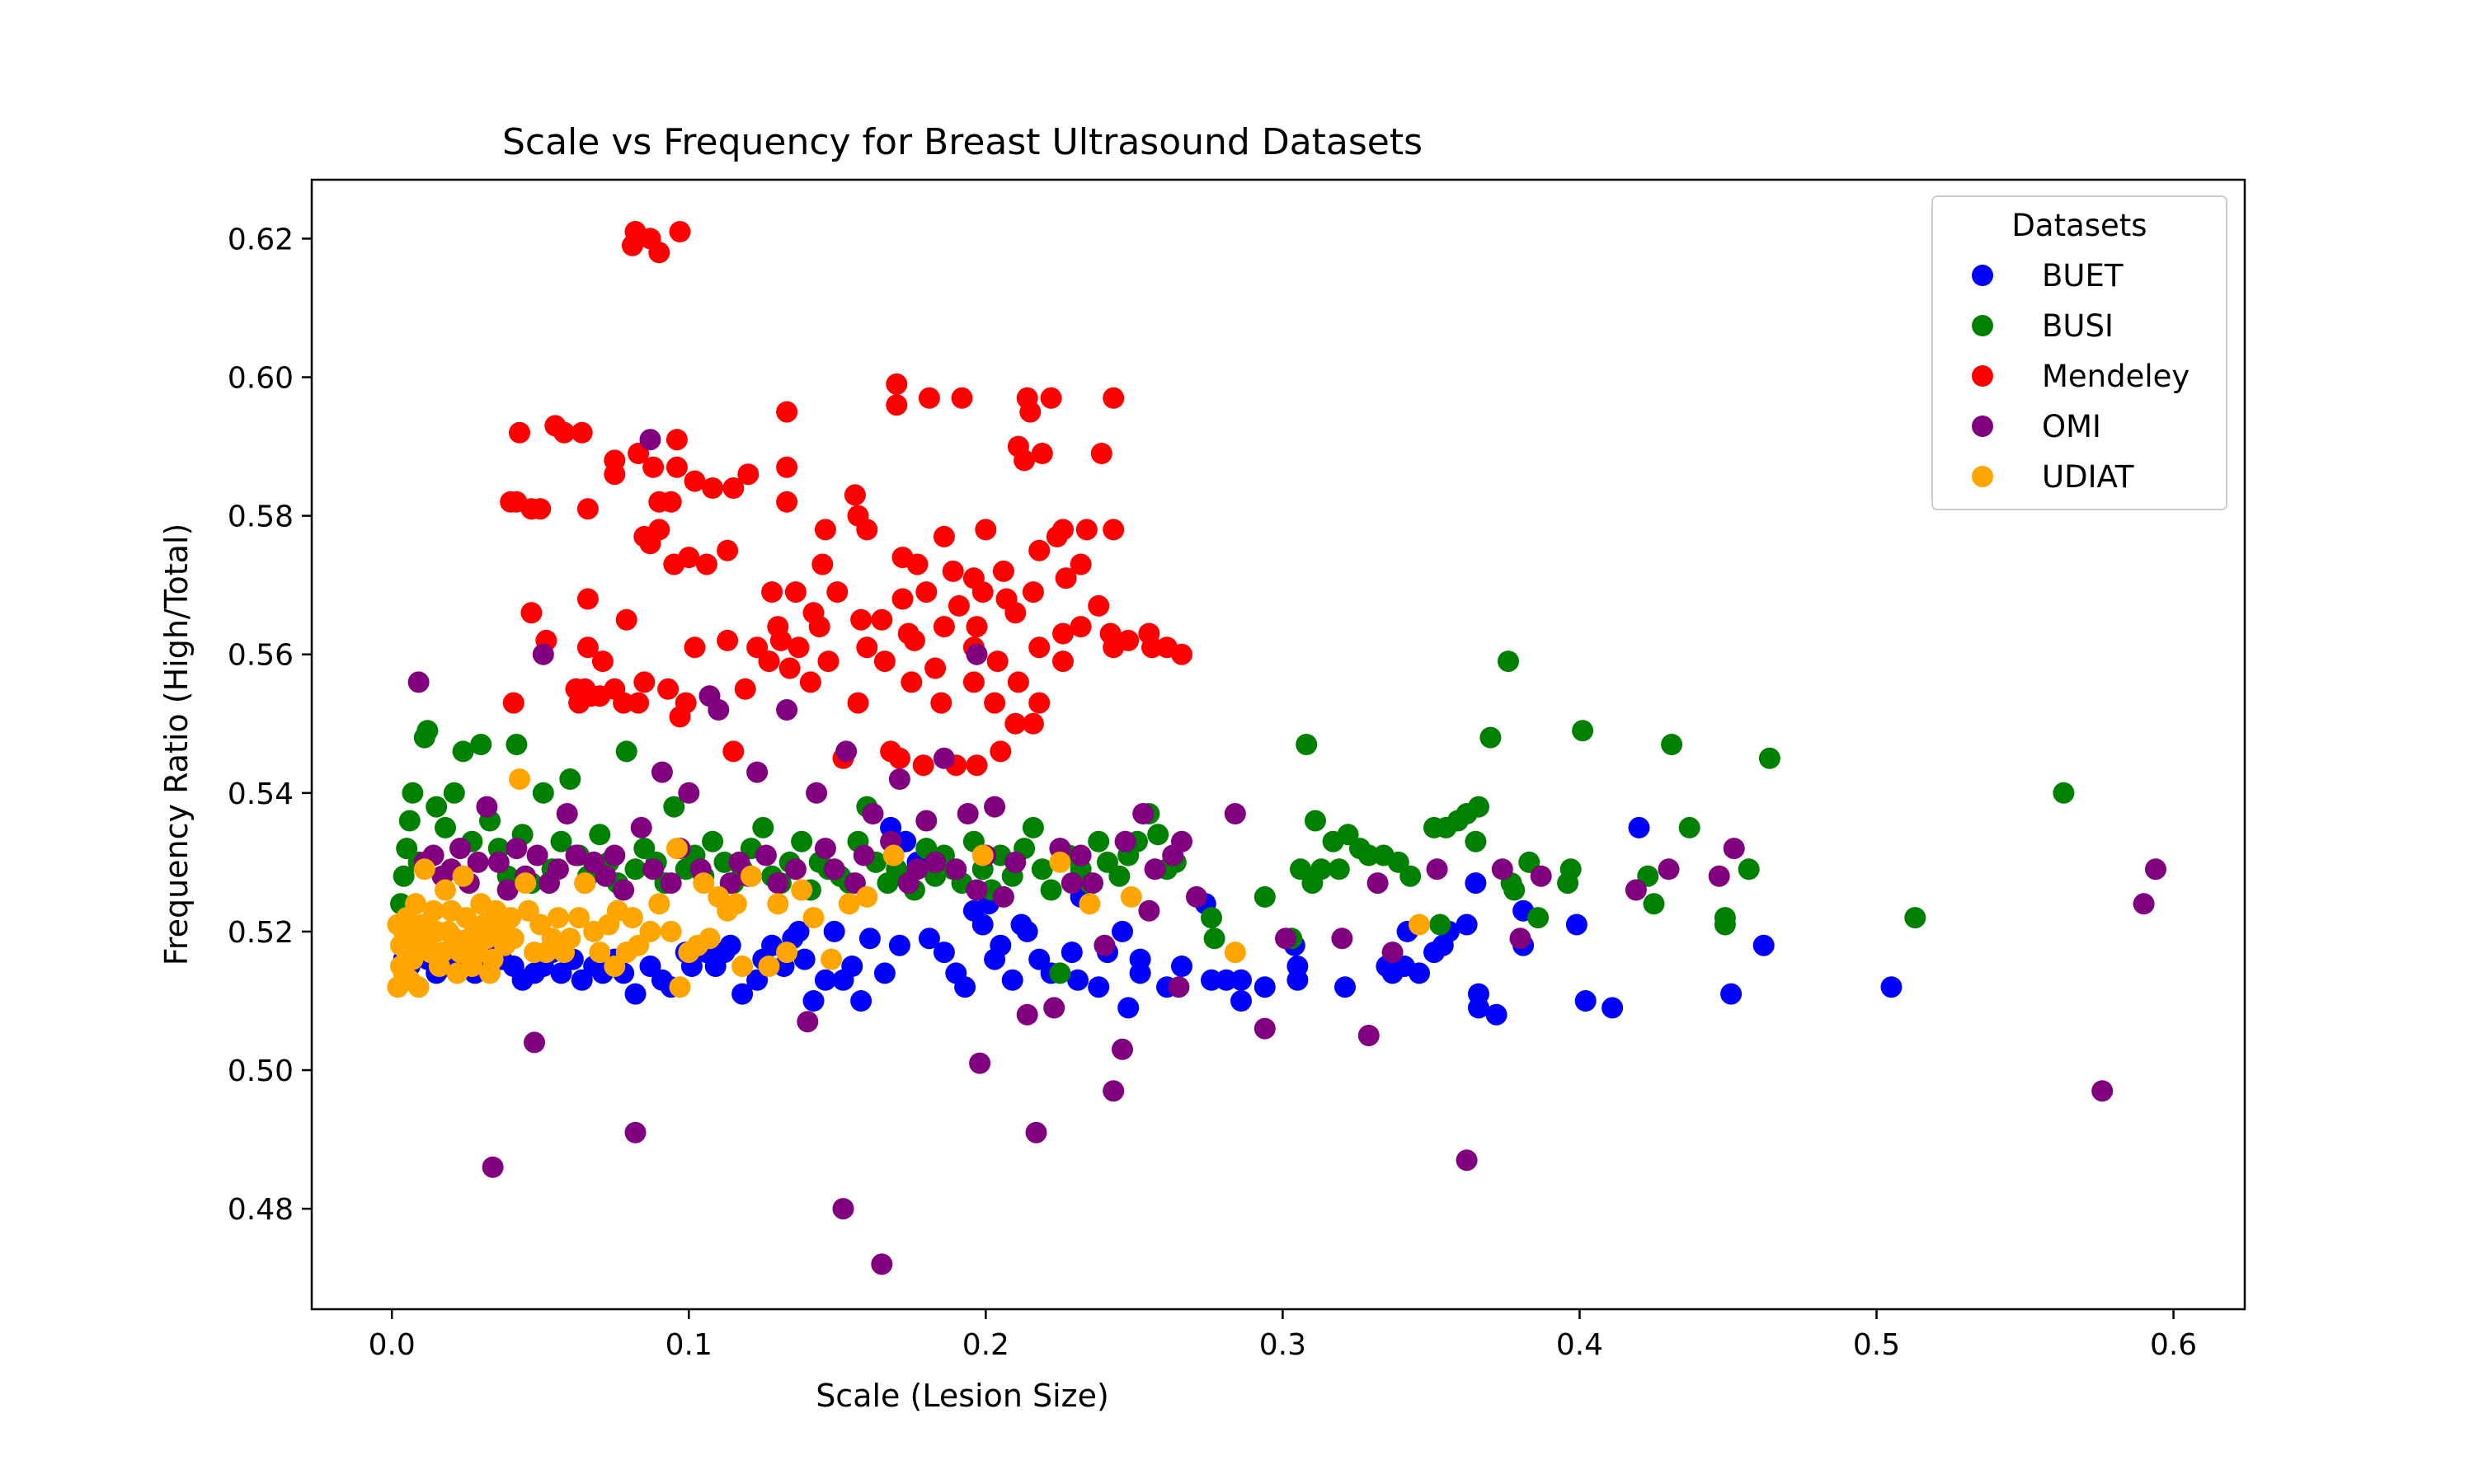 The image size is (2474, 1484). Describe the element at coordinates (1876, 1345) in the screenshot. I see `x-tick-label: 0.5` at that location.